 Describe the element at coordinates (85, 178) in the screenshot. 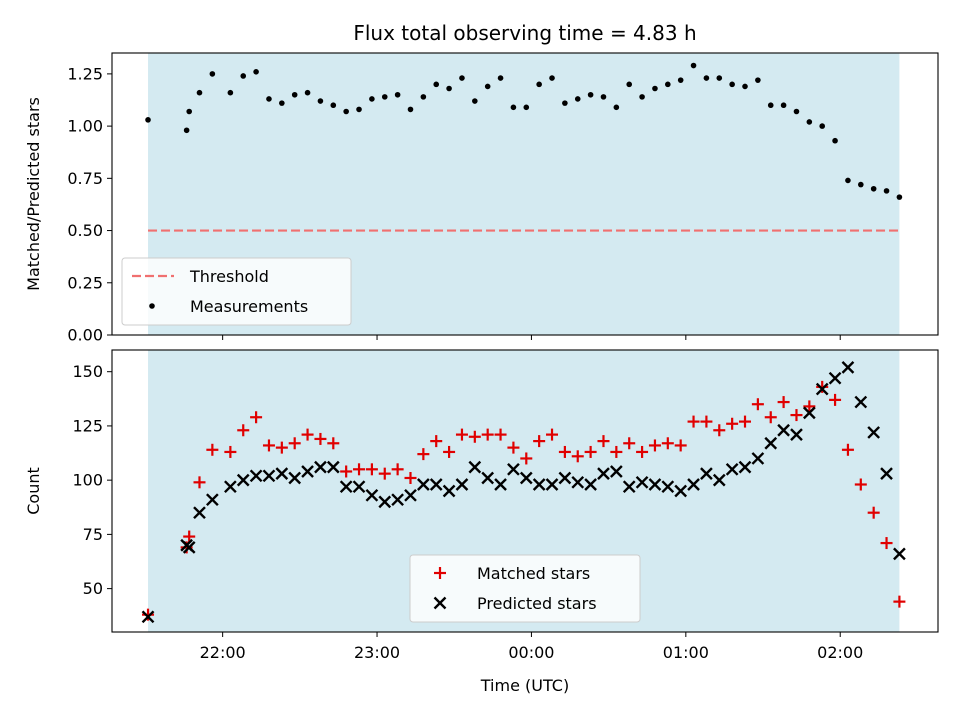

I see `top-ytick-label: 0.75` at that location.